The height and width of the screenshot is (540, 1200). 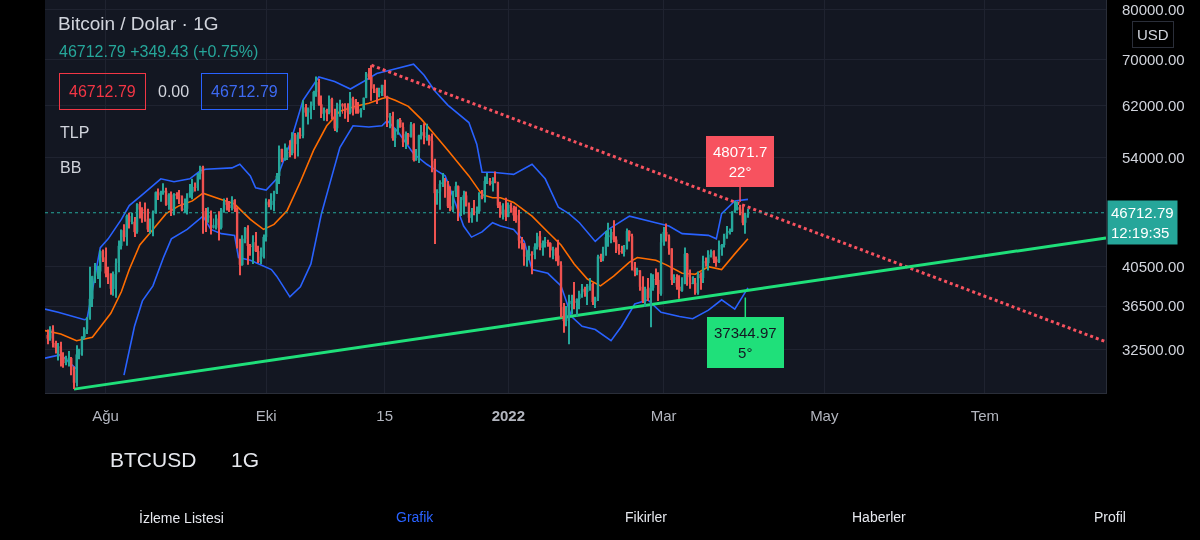 I want to click on x-tick-label: Tem, so click(x=985, y=415).